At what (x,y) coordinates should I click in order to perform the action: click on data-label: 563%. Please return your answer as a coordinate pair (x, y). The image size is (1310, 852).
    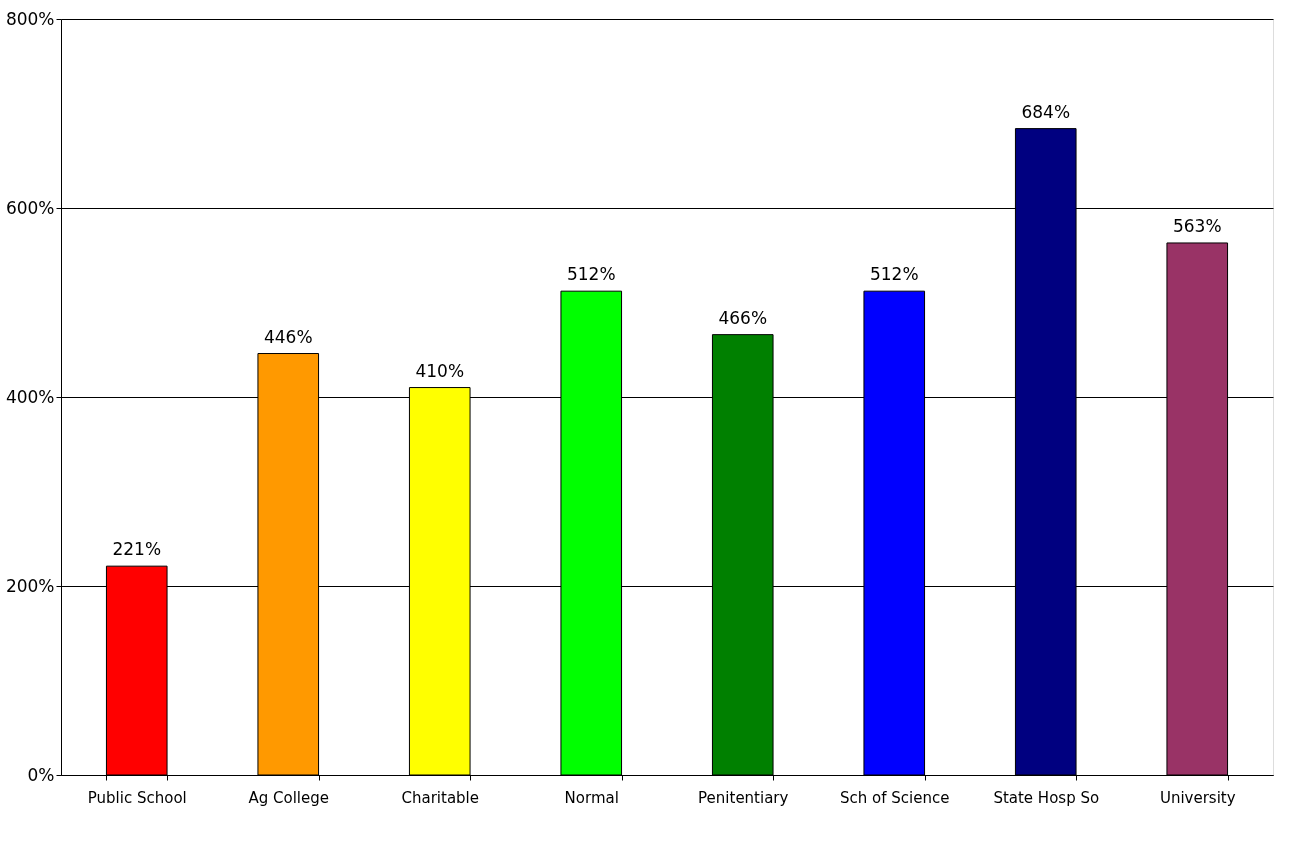
    Looking at the image, I should click on (1197, 225).